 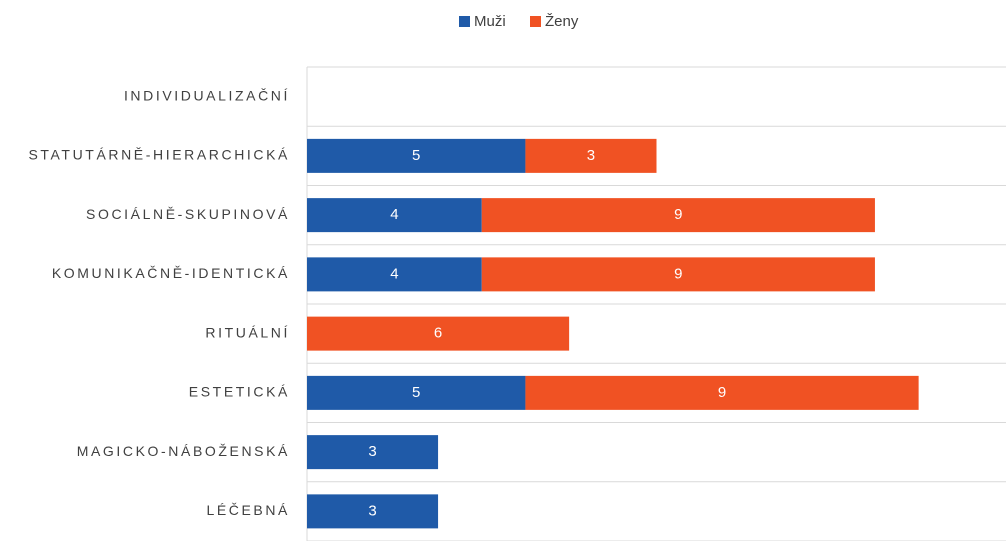 I want to click on category-label: LÉČEBNÁ, so click(x=248, y=510).